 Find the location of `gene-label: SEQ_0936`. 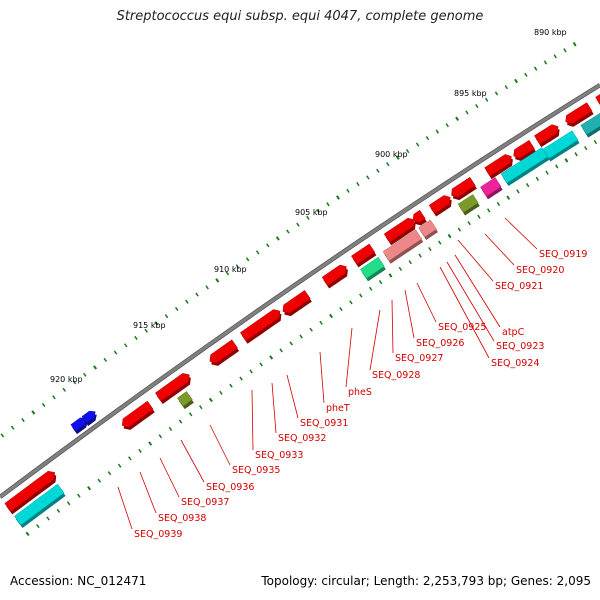

gene-label: SEQ_0936 is located at coordinates (230, 487).